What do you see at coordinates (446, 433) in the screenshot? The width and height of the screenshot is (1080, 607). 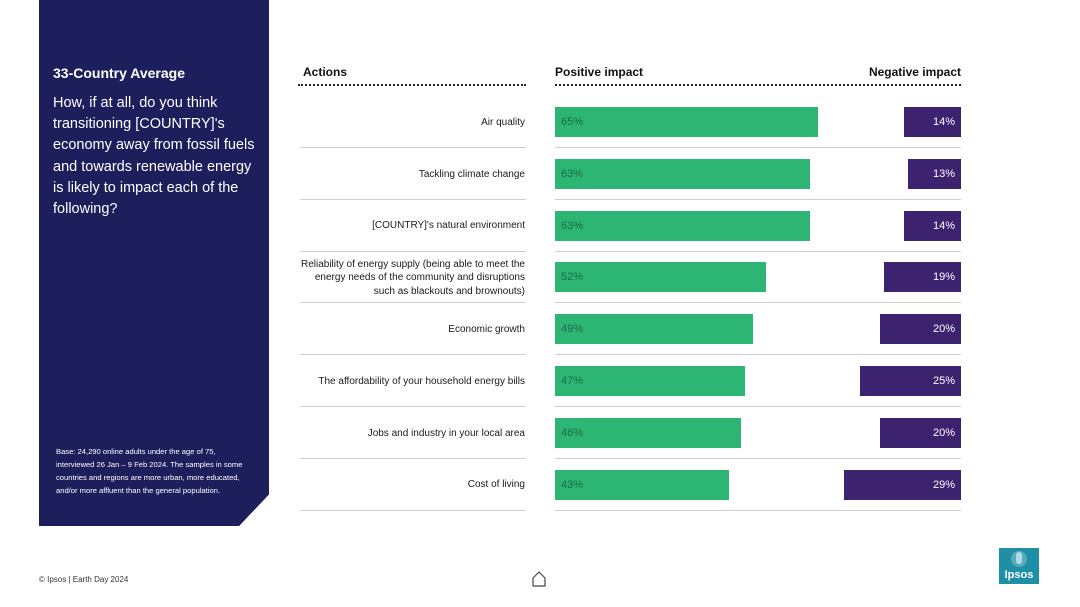 I see `category-label: Jobs and industry in your local area` at bounding box center [446, 433].